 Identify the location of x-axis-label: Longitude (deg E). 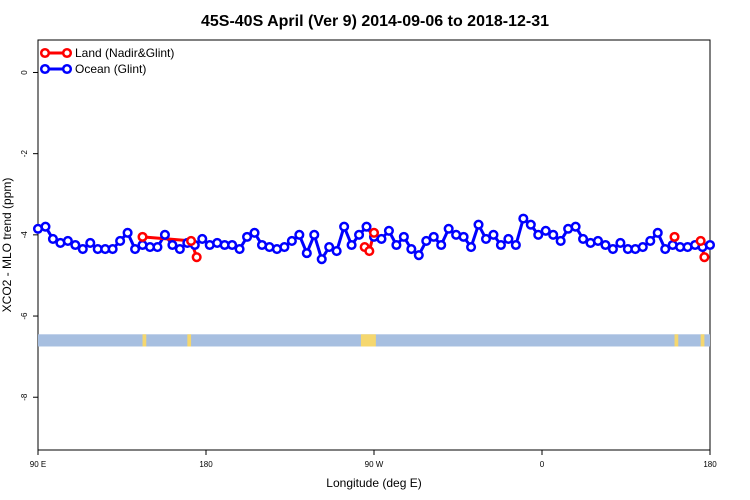
(373, 483).